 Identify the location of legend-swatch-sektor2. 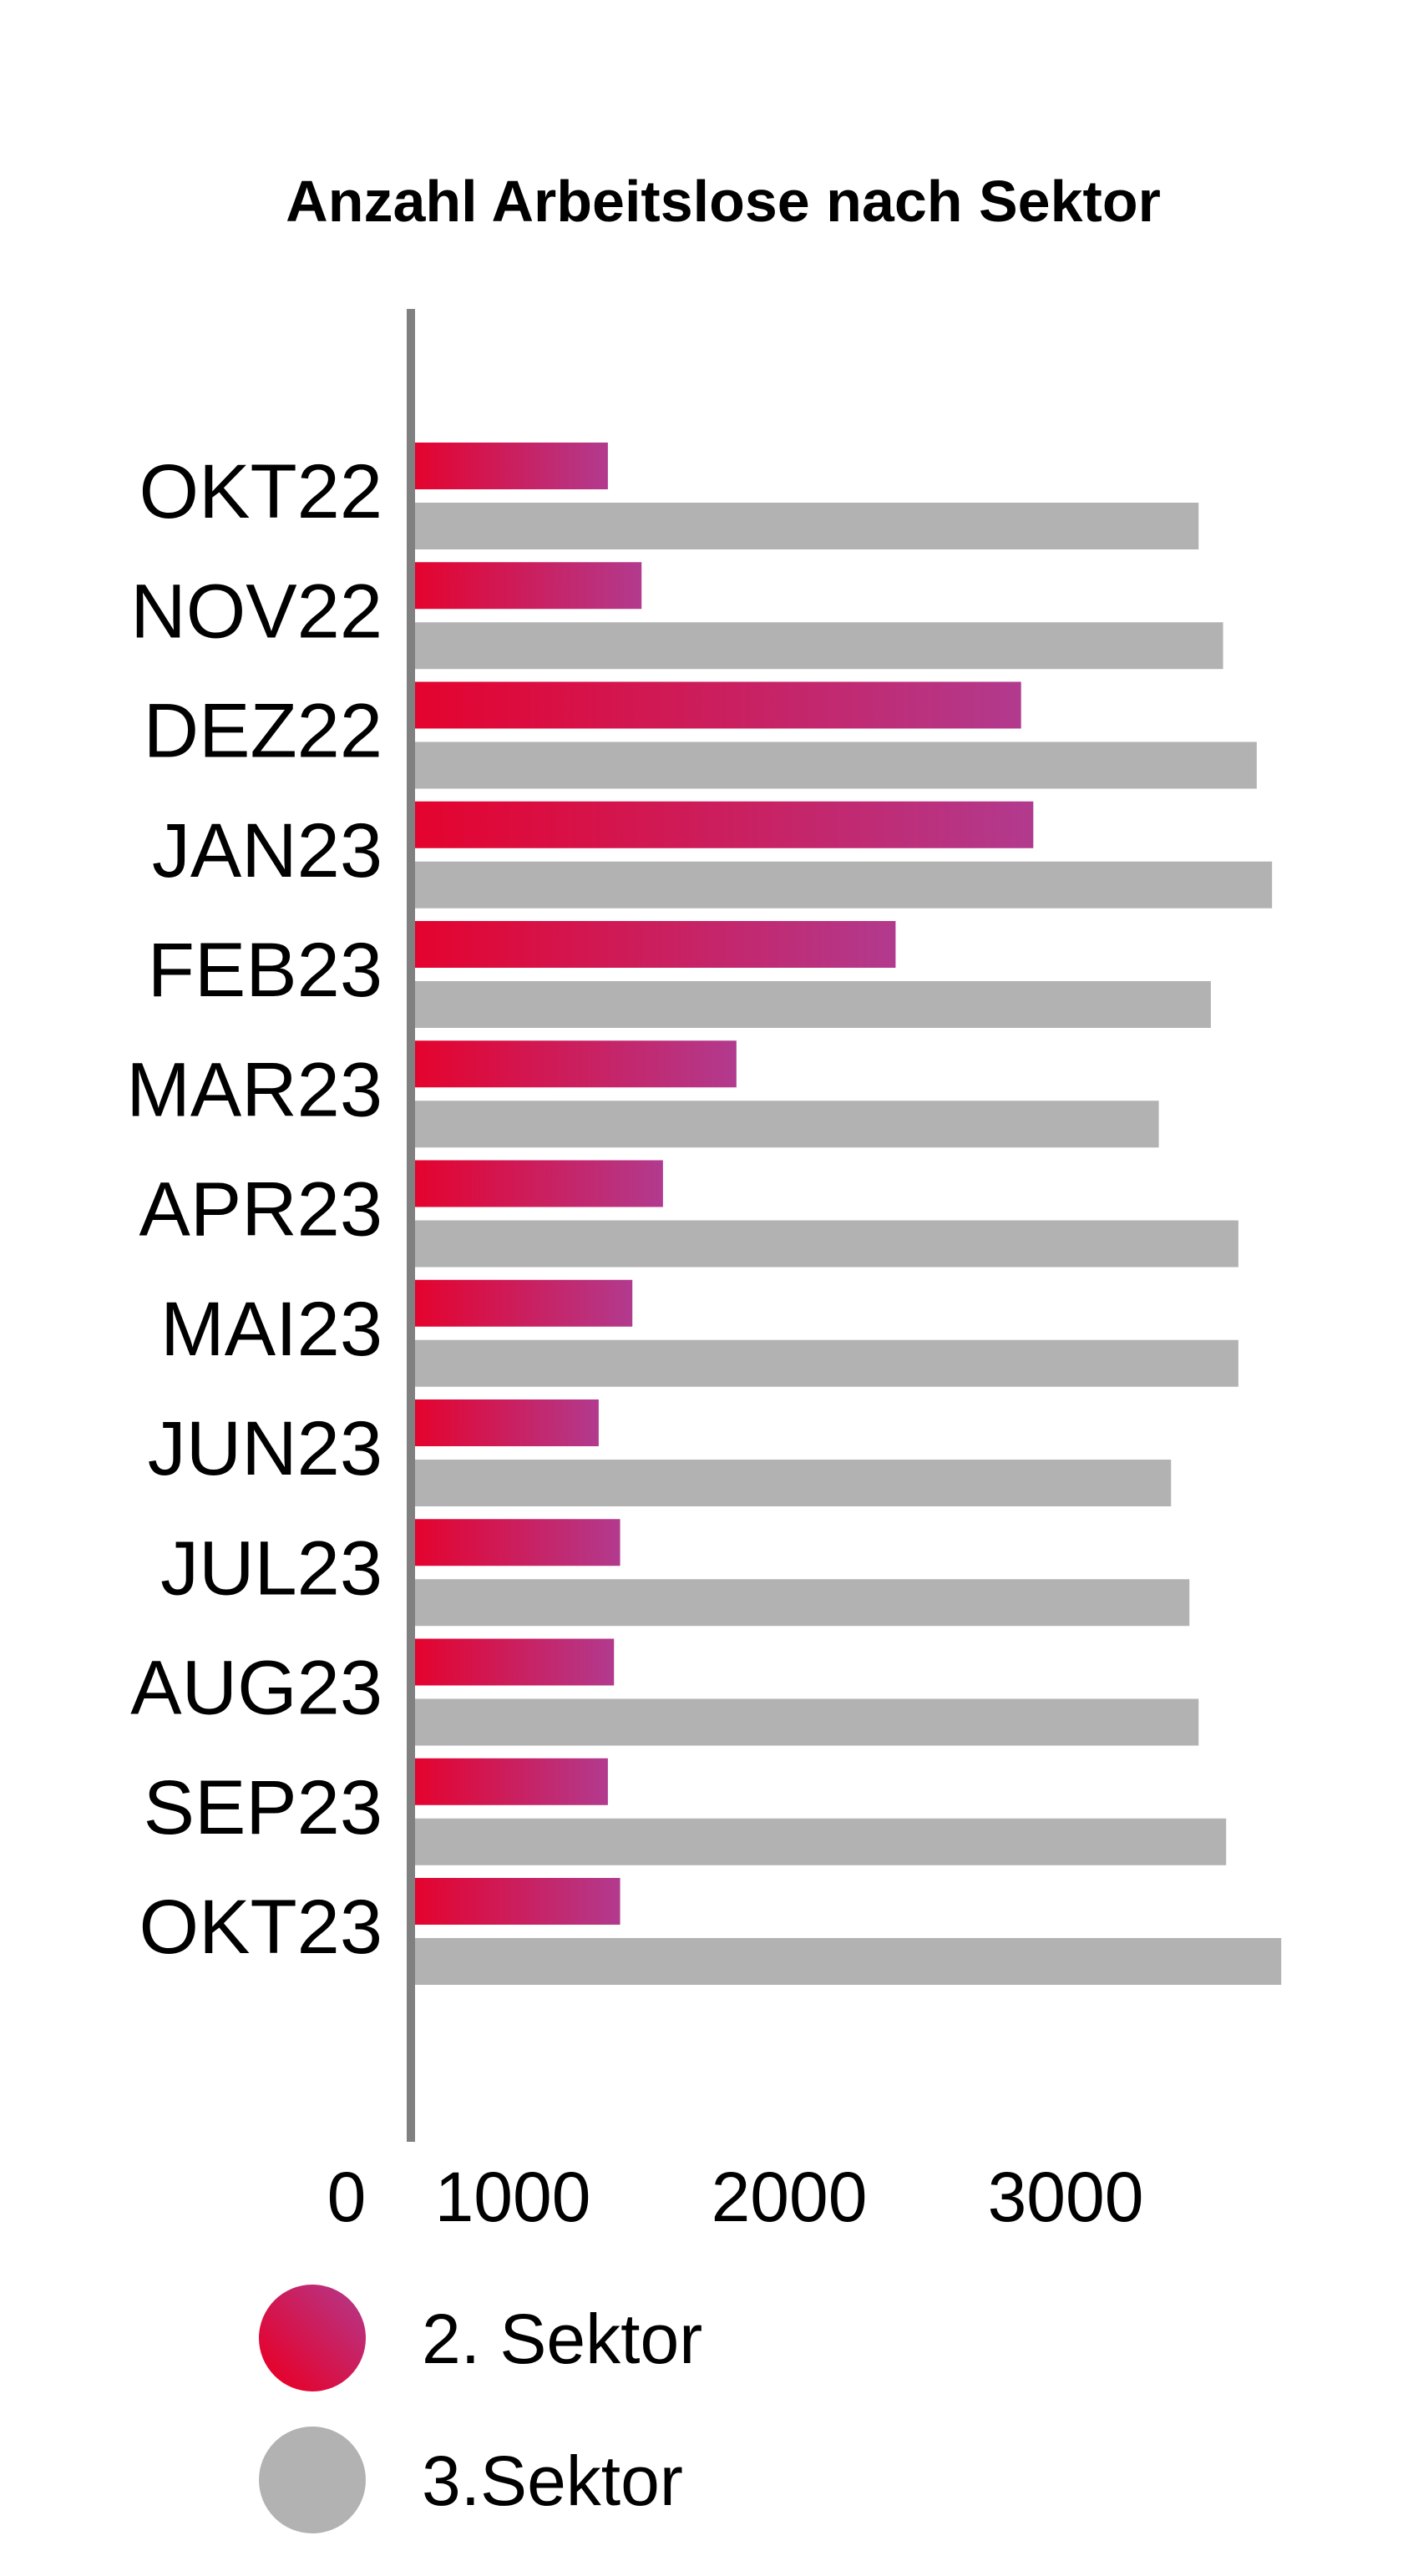
(312, 2338).